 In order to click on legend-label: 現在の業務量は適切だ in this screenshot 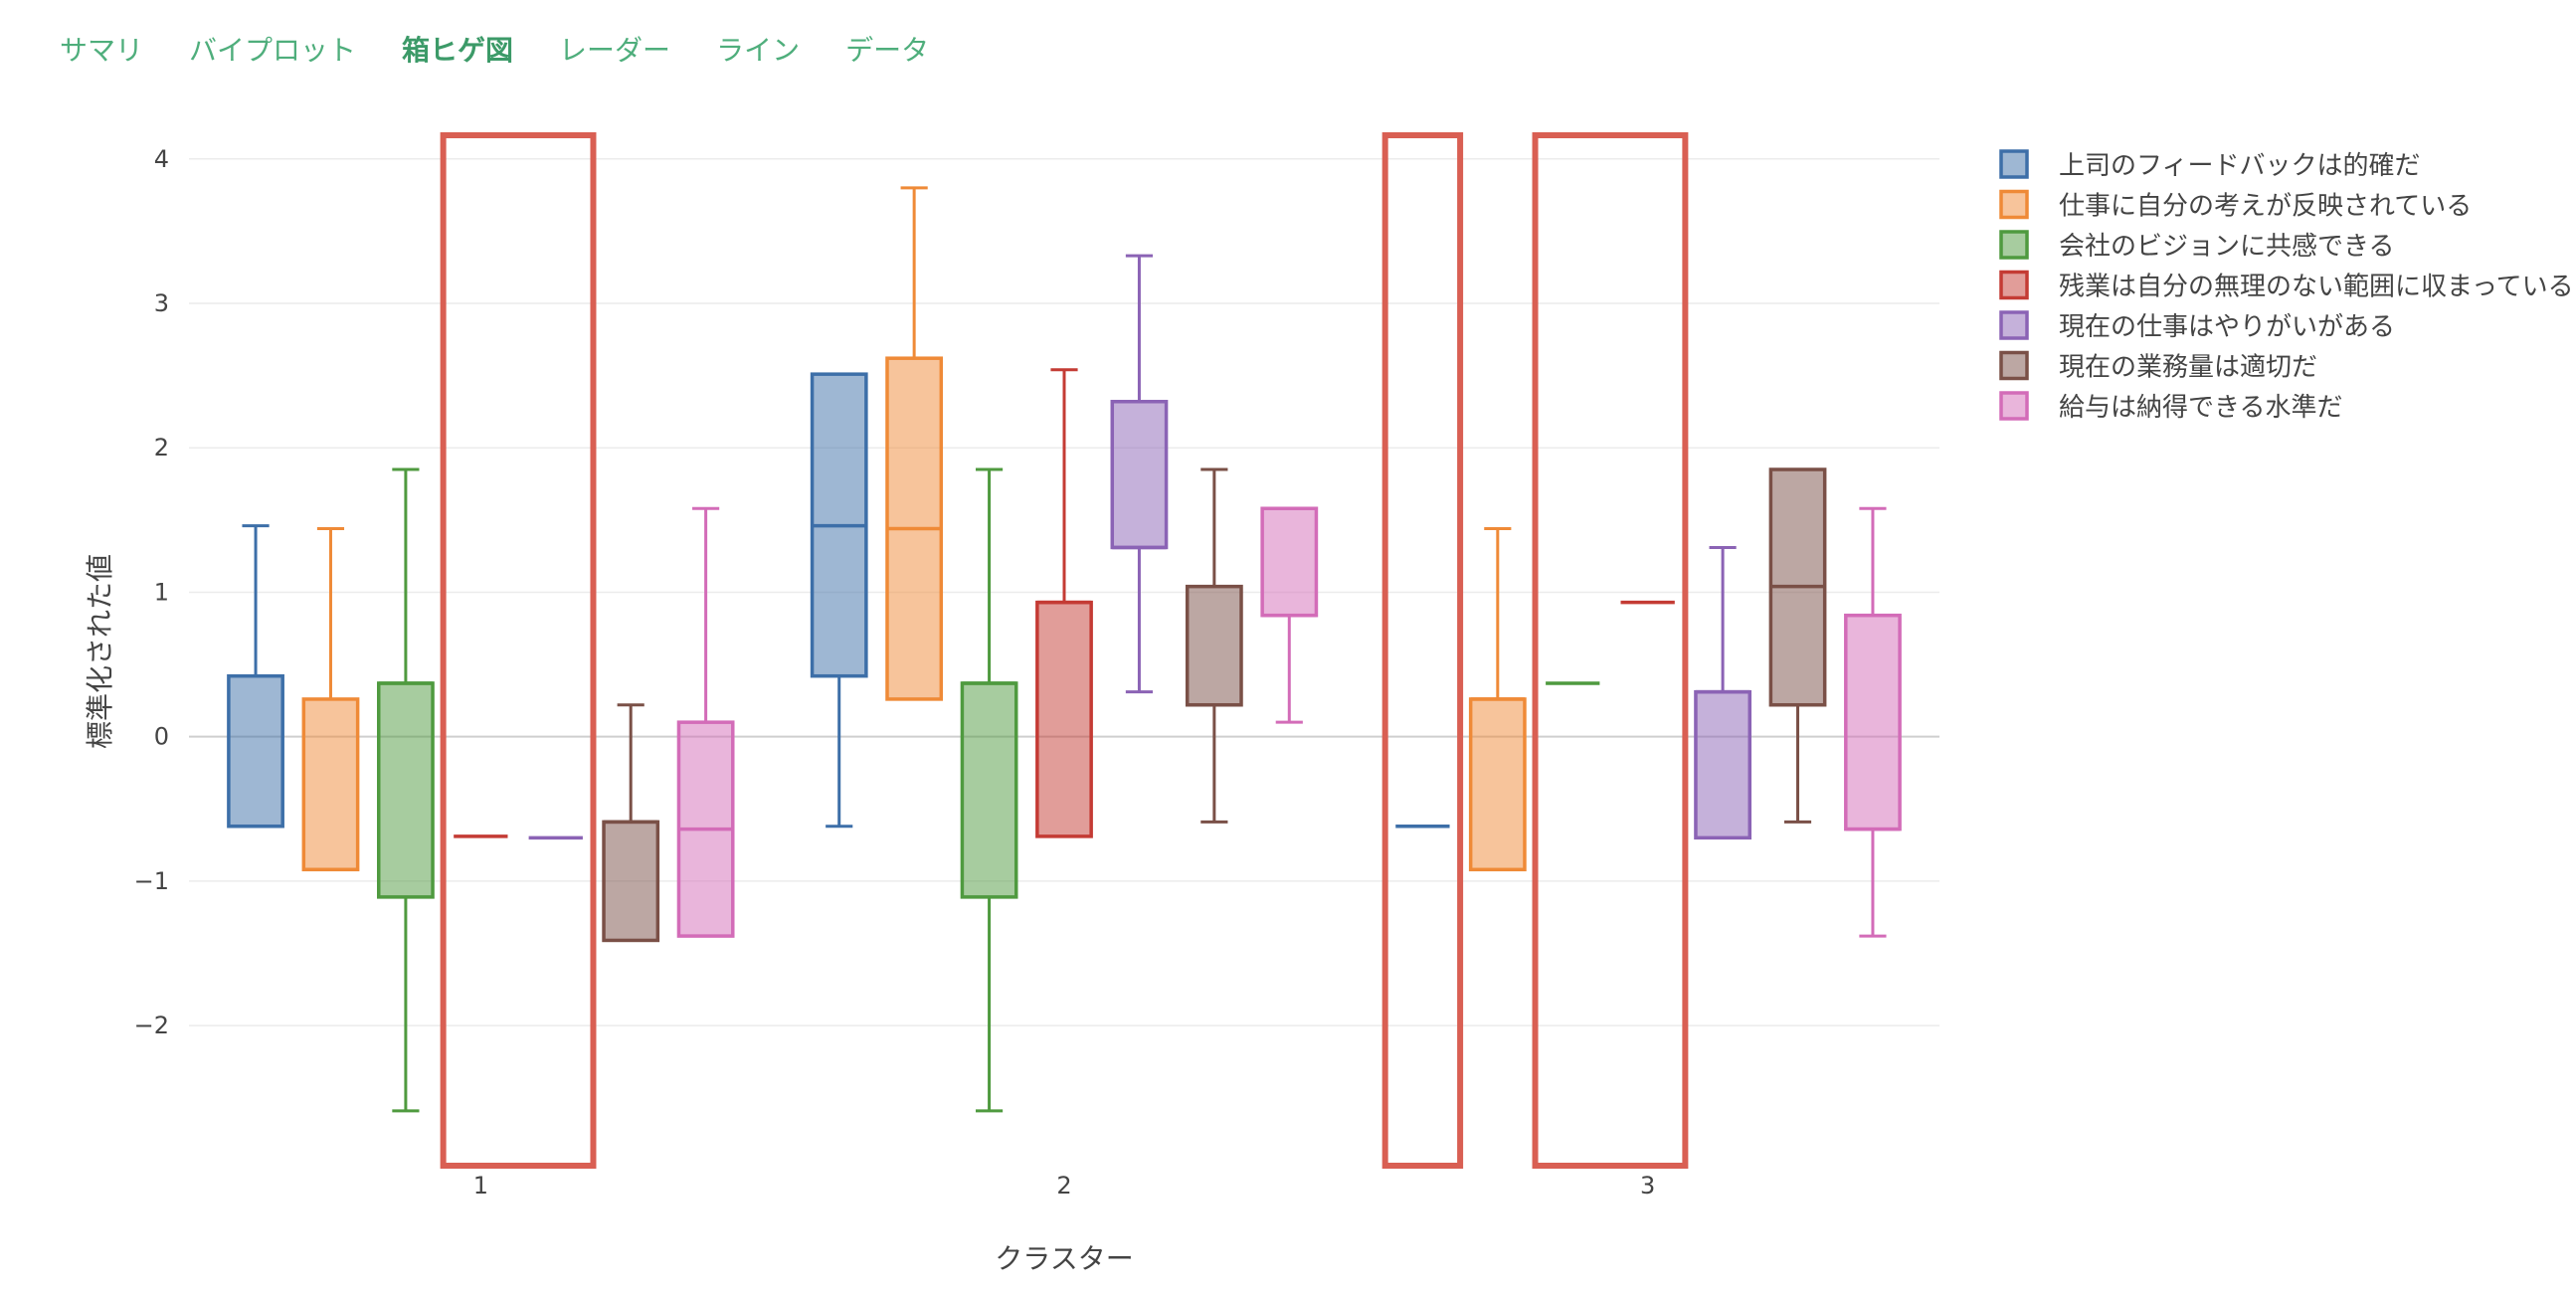, I will do `click(2188, 368)`.